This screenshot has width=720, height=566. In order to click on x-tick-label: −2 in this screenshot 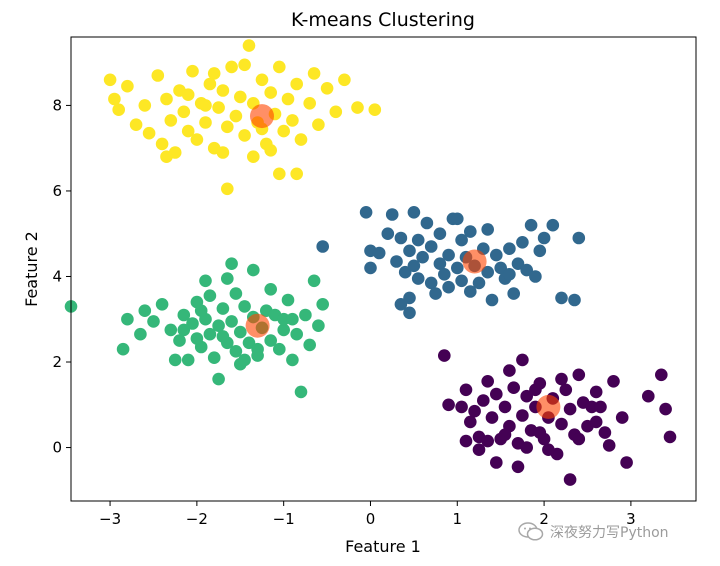, I will do `click(197, 519)`.